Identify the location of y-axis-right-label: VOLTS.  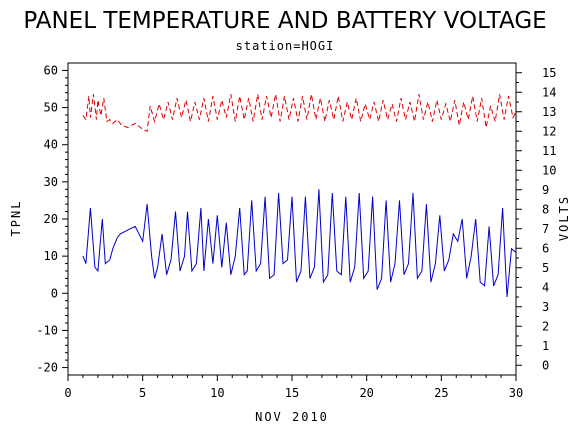
(563, 218).